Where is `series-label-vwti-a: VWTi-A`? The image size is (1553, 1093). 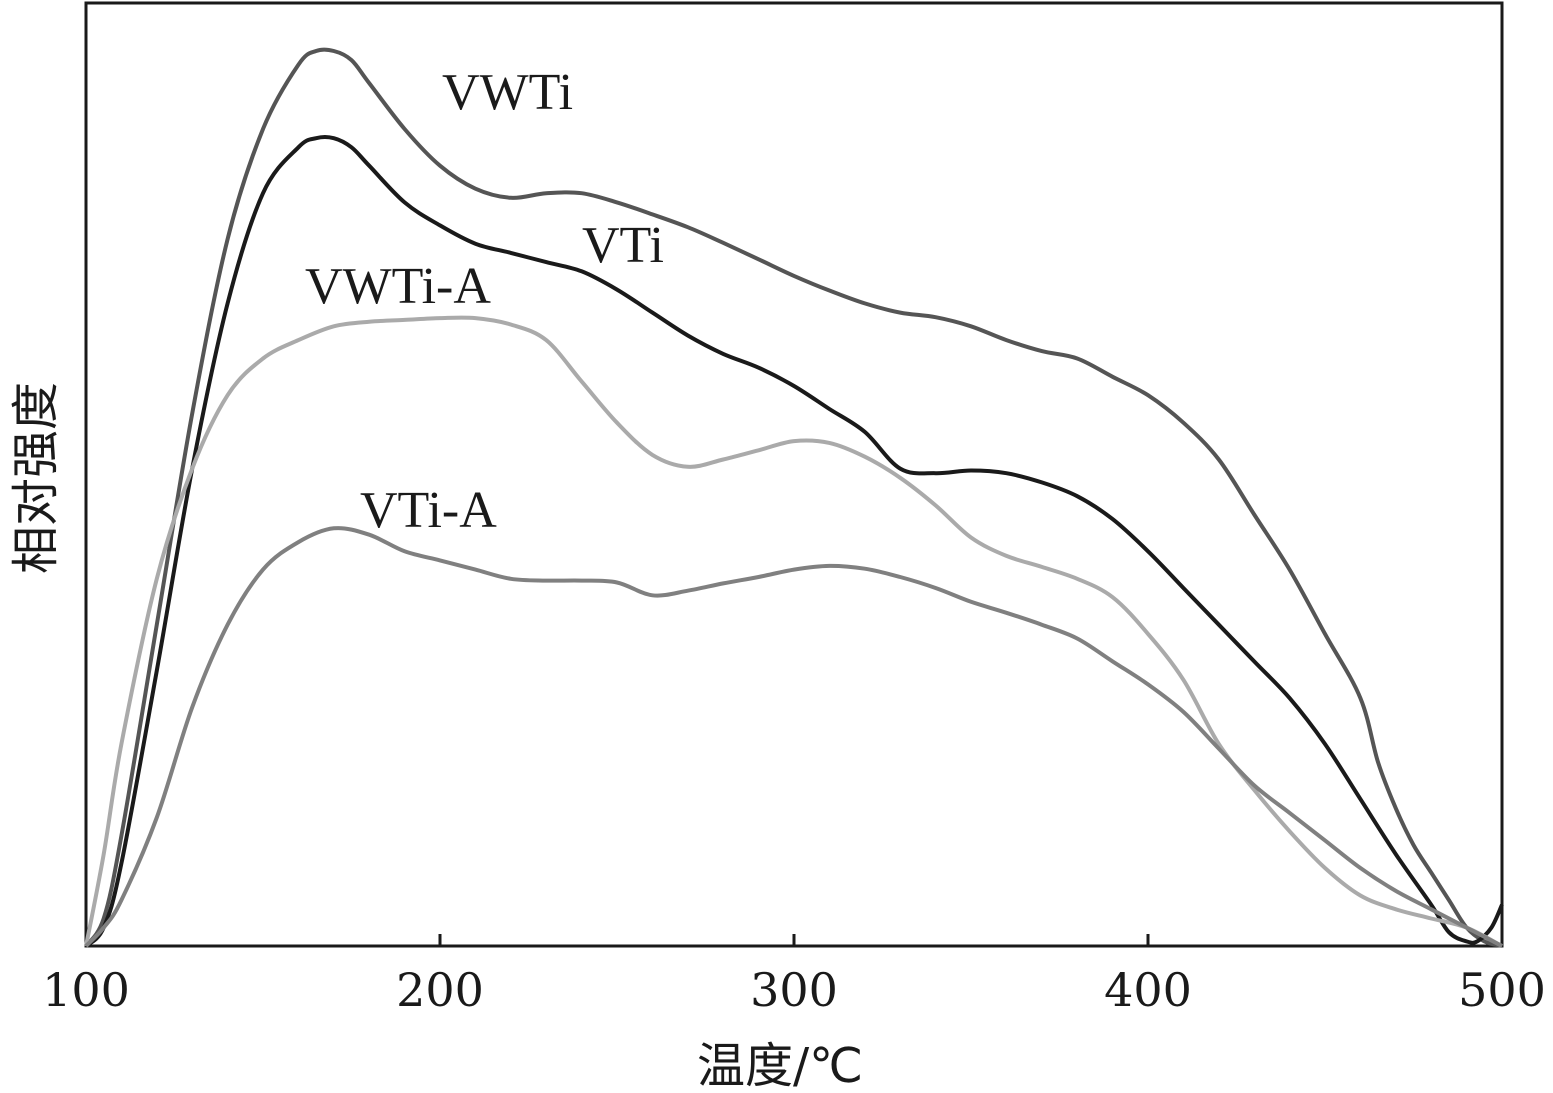
series-label-vwti-a: VWTi-A is located at coordinates (398, 286).